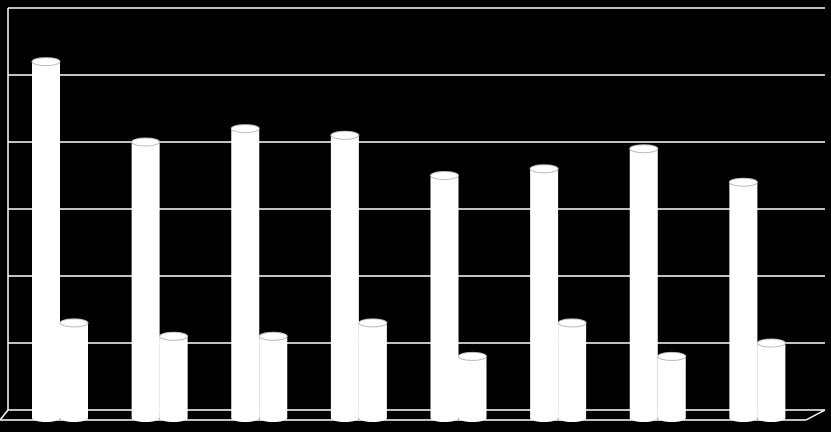 This screenshot has height=432, width=831. I want to click on floor-side-edge, so click(815, 415).